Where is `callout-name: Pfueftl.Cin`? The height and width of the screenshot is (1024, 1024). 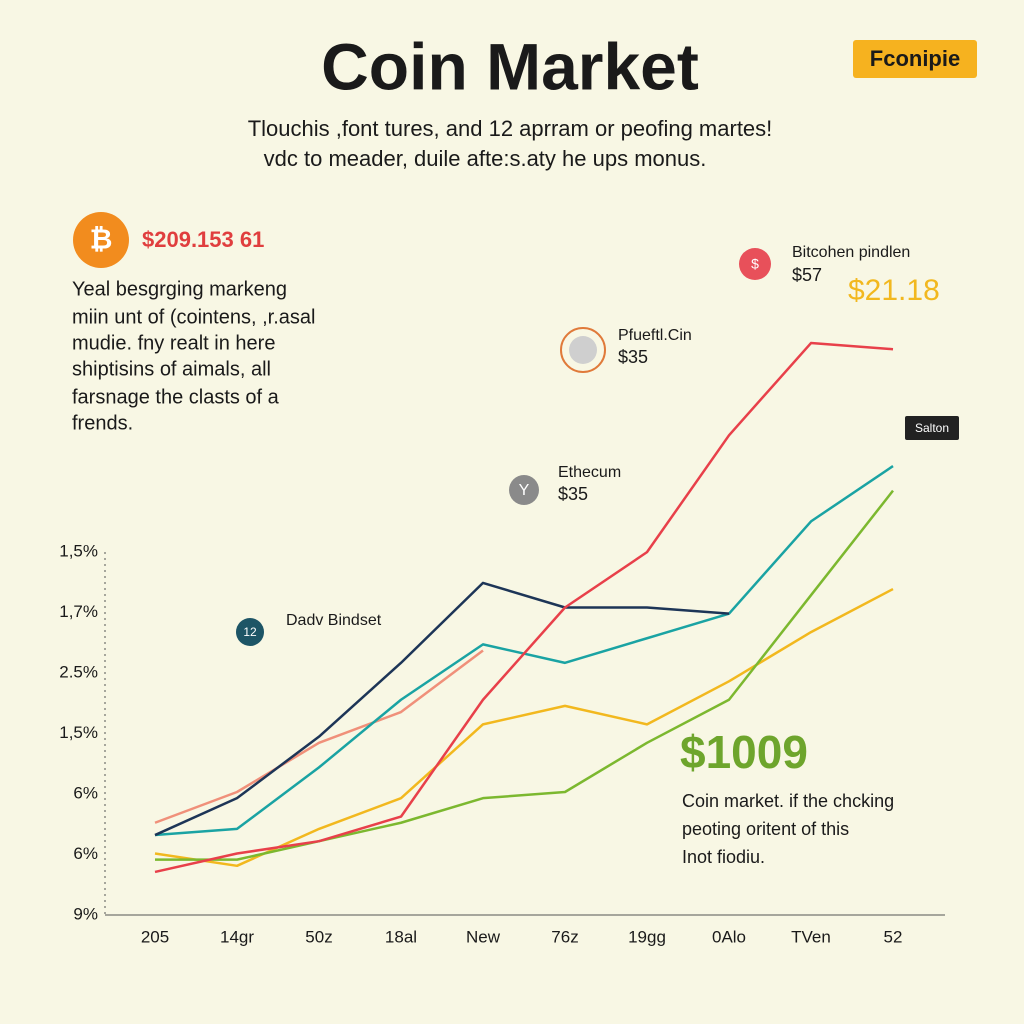
callout-name: Pfueftl.Cin is located at coordinates (655, 335).